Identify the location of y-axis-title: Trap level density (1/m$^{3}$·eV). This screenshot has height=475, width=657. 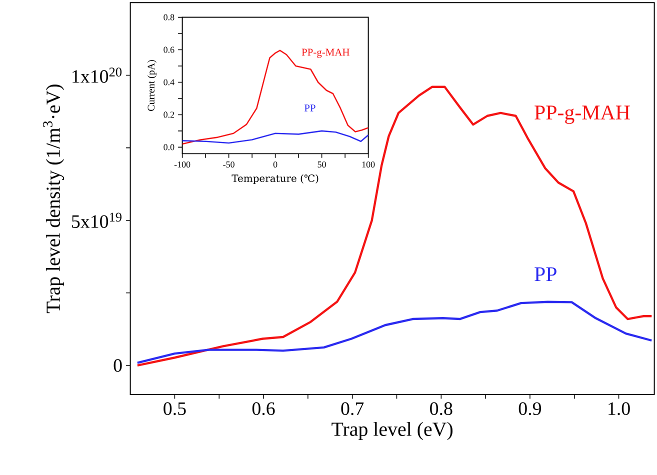
(53, 199).